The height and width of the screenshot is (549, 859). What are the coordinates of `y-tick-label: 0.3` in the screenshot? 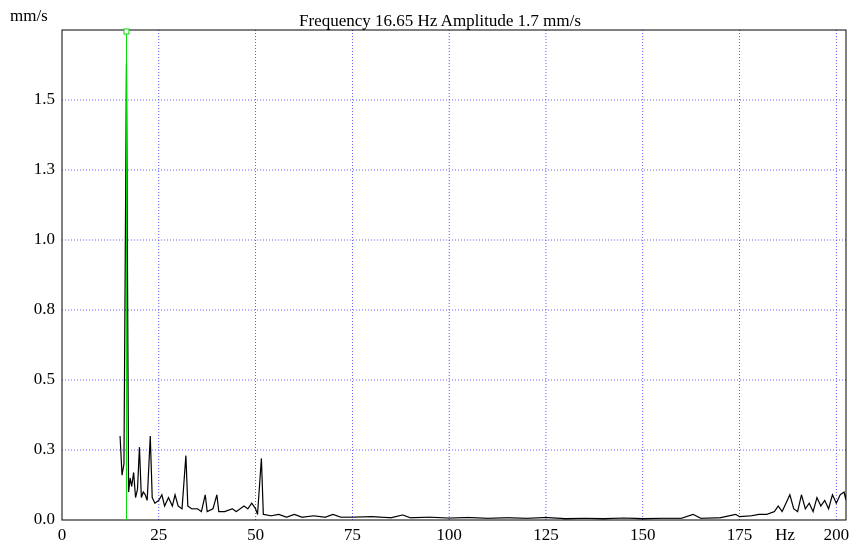 It's located at (44, 448).